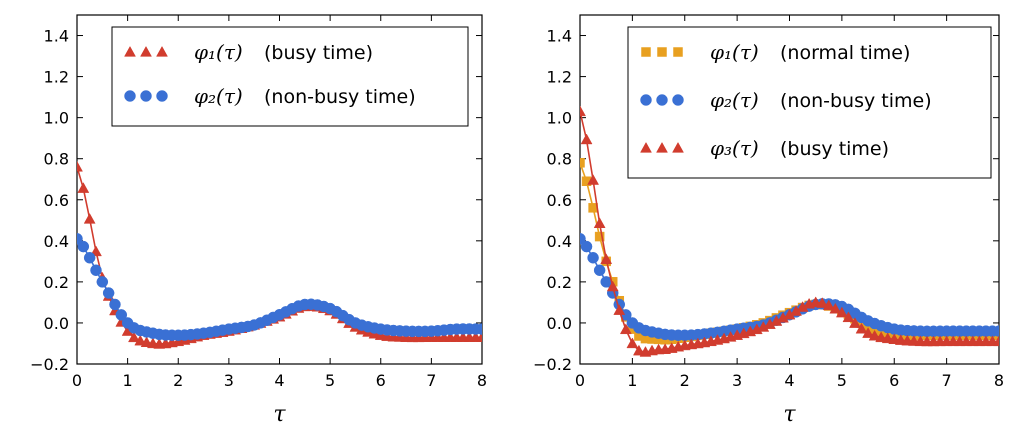 The width and height of the screenshot is (1022, 445). I want to click on x-tick-label: 8, so click(482, 380).